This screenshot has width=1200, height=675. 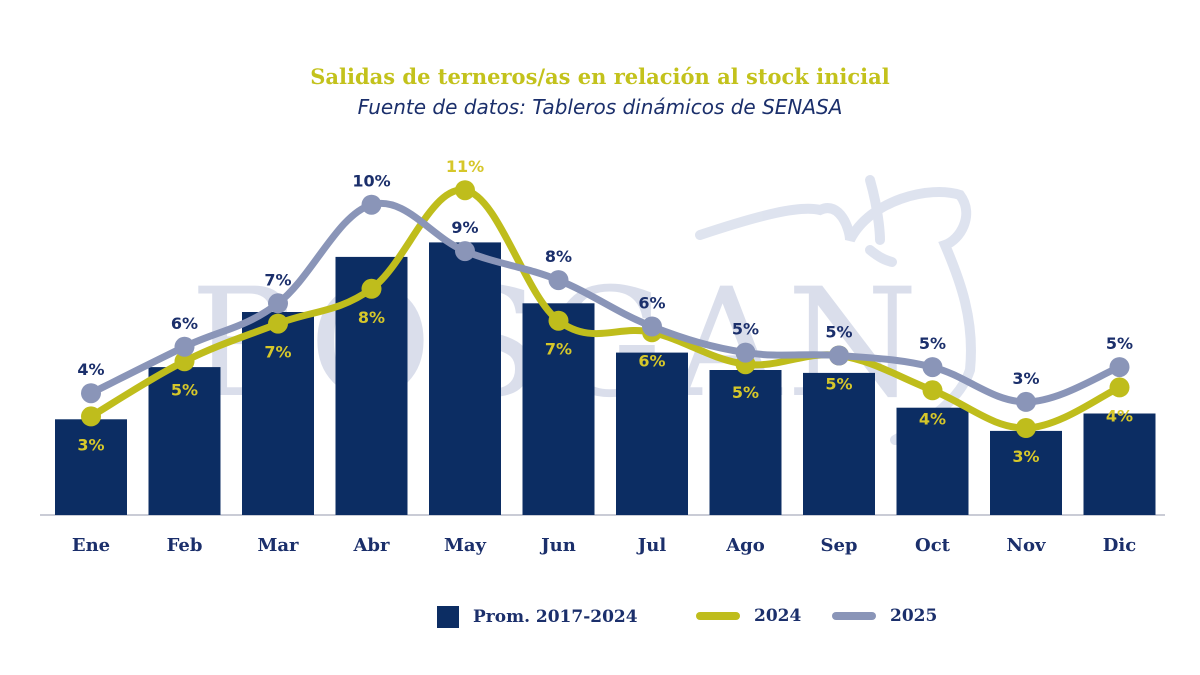 What do you see at coordinates (932, 390) in the screenshot?
I see `point-2024-oct` at bounding box center [932, 390].